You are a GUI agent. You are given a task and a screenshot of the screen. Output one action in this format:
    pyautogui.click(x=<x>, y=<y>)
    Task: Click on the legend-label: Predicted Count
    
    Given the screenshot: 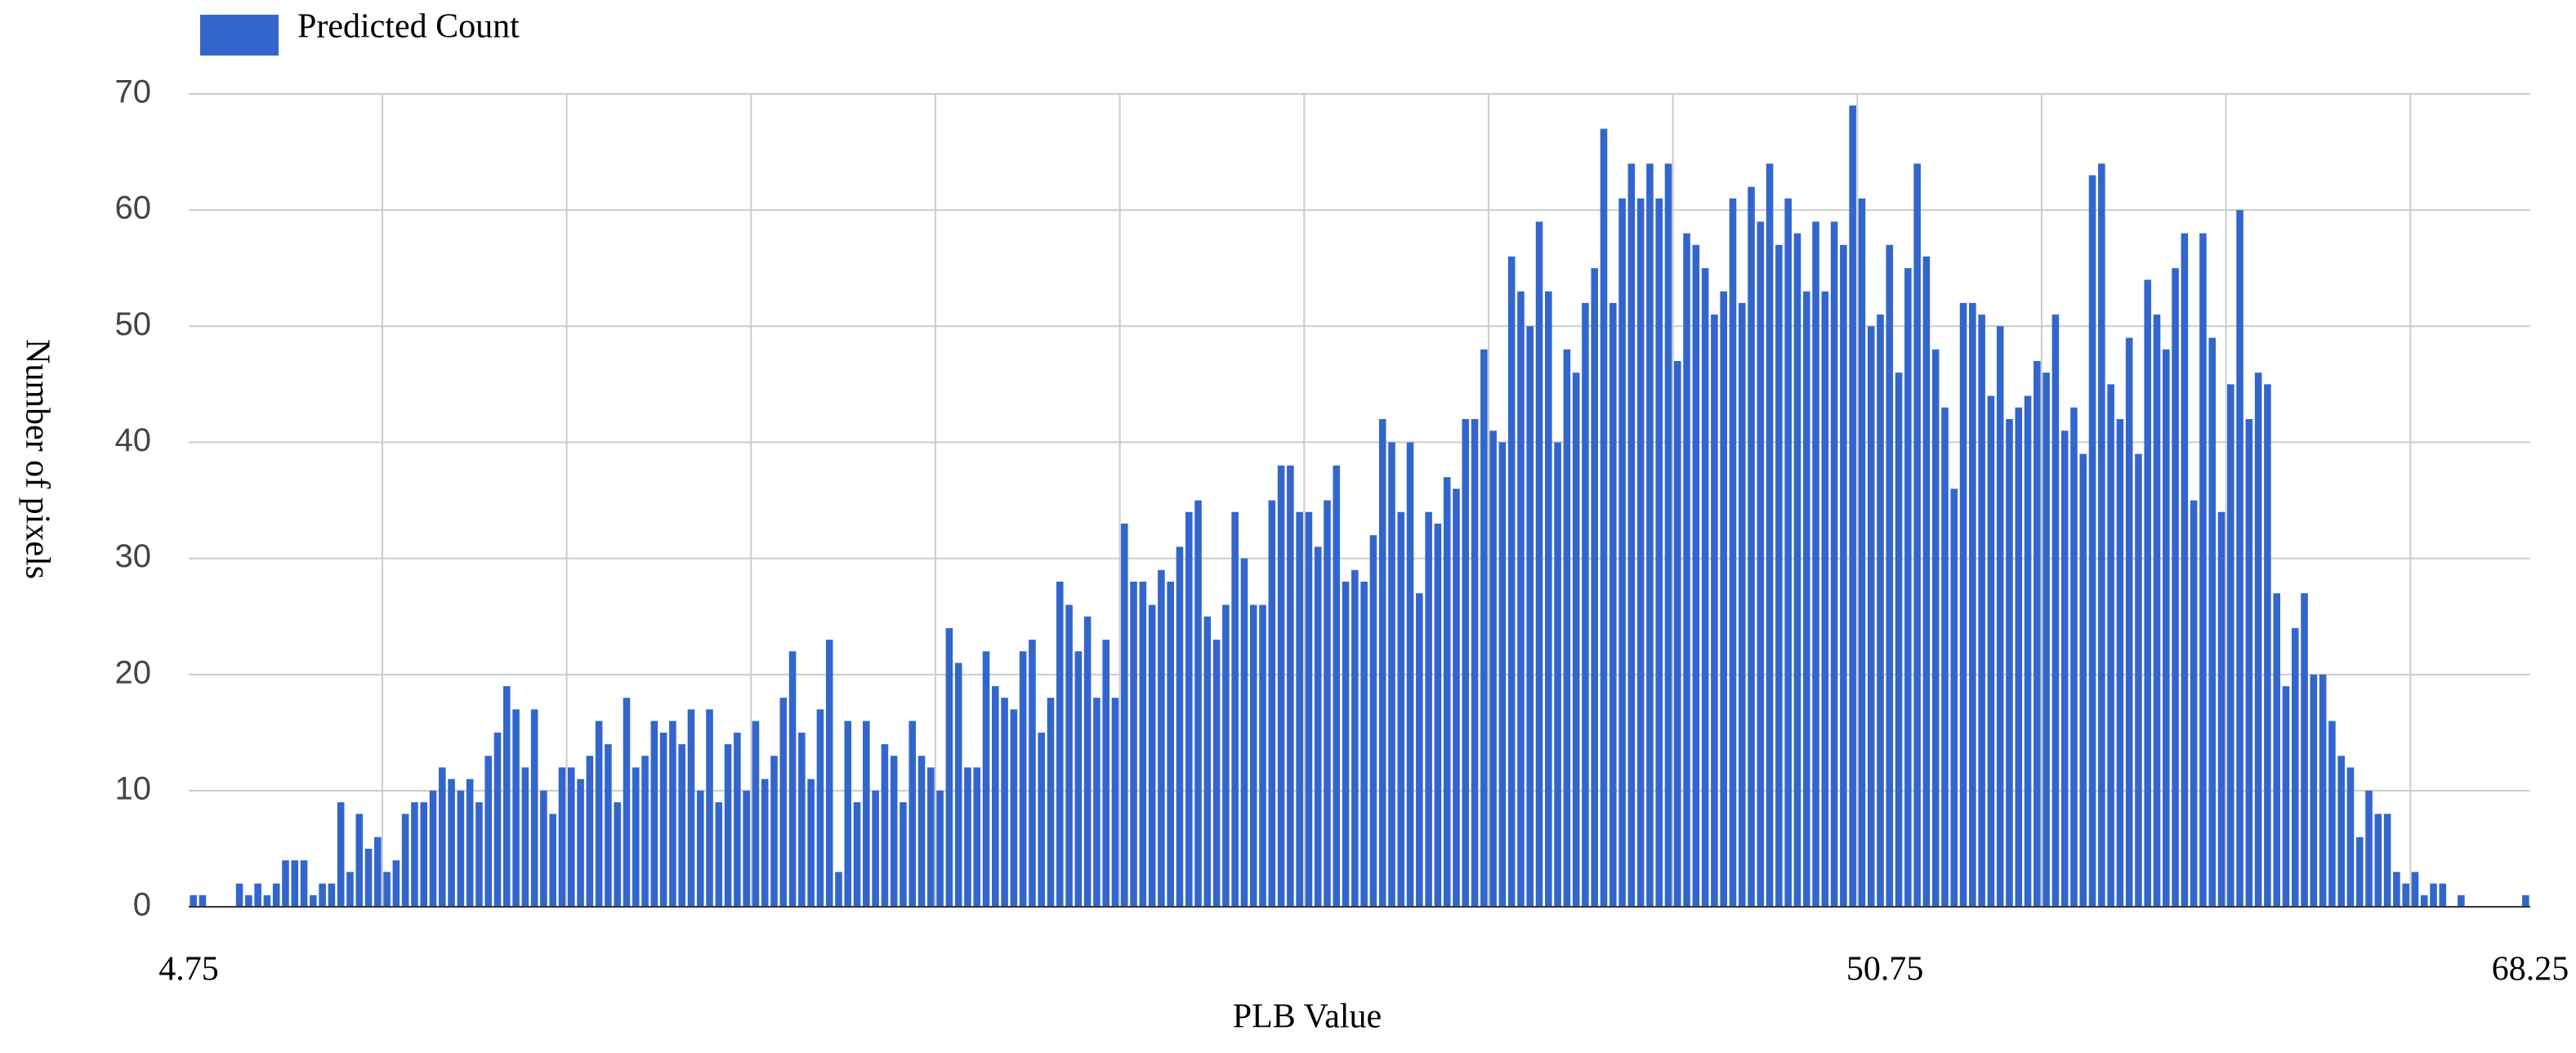 What is the action you would take?
    pyautogui.click(x=409, y=27)
    